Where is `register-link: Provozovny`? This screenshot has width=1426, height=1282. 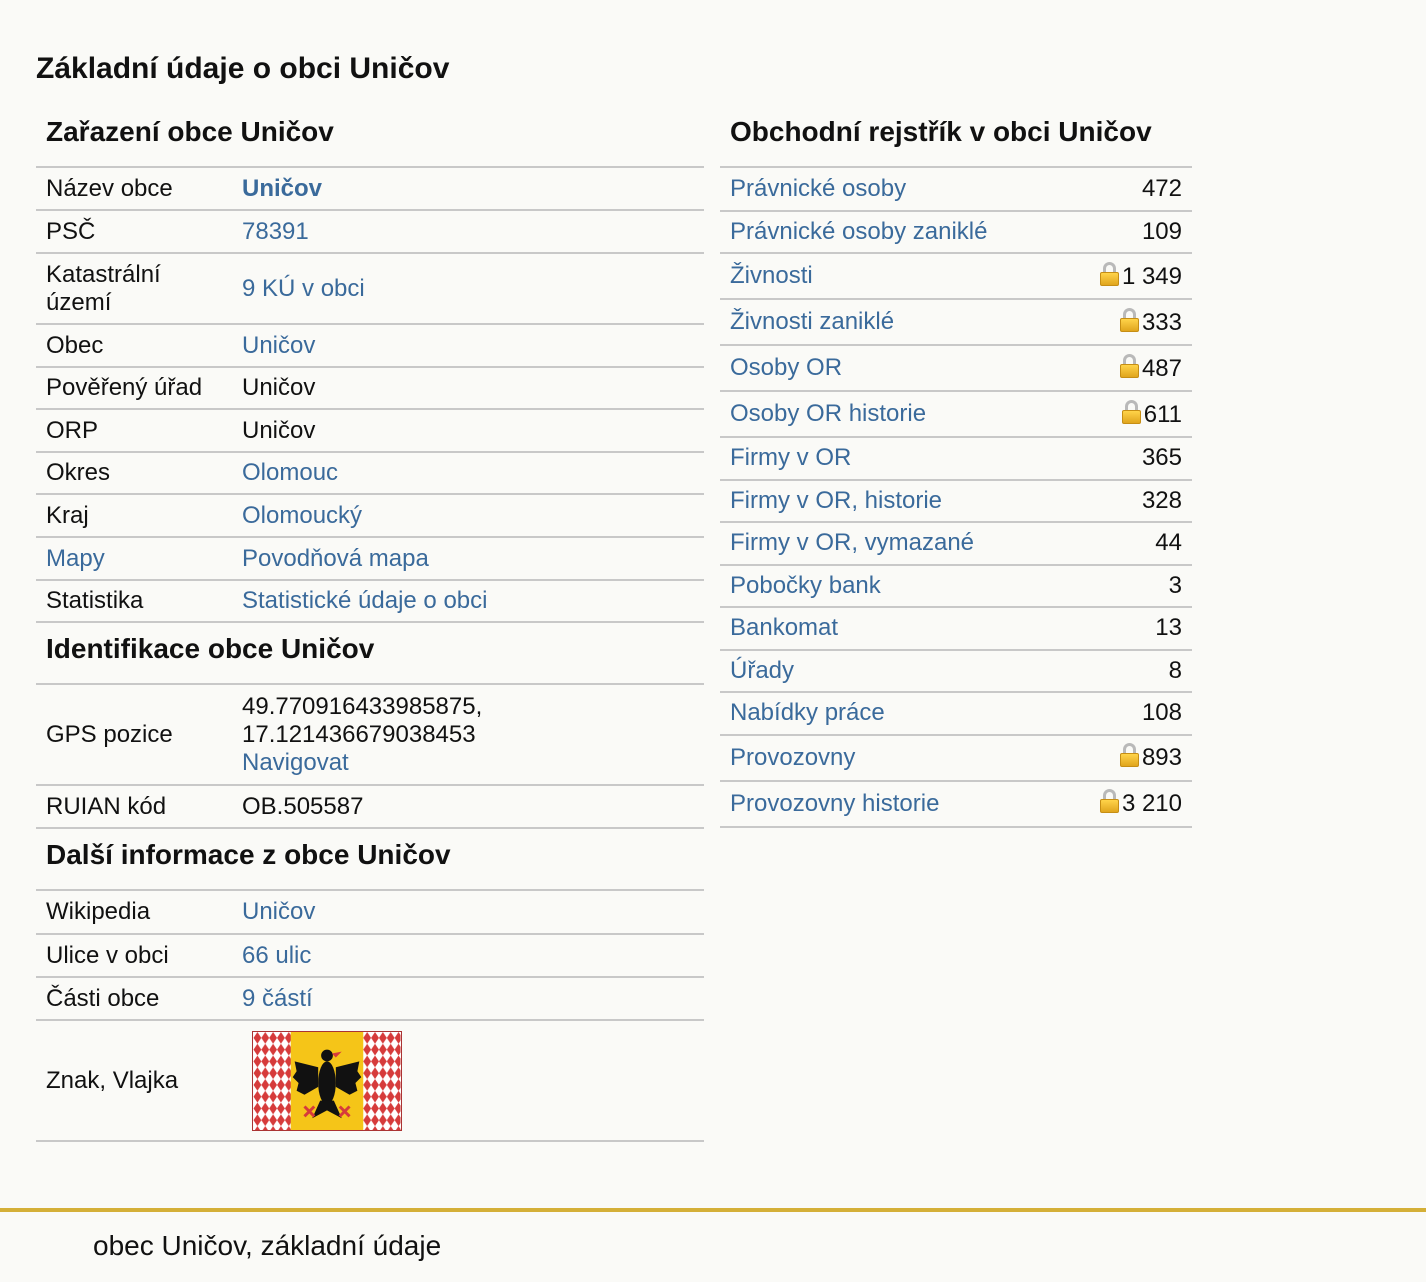
register-link: Provozovny is located at coordinates (793, 757).